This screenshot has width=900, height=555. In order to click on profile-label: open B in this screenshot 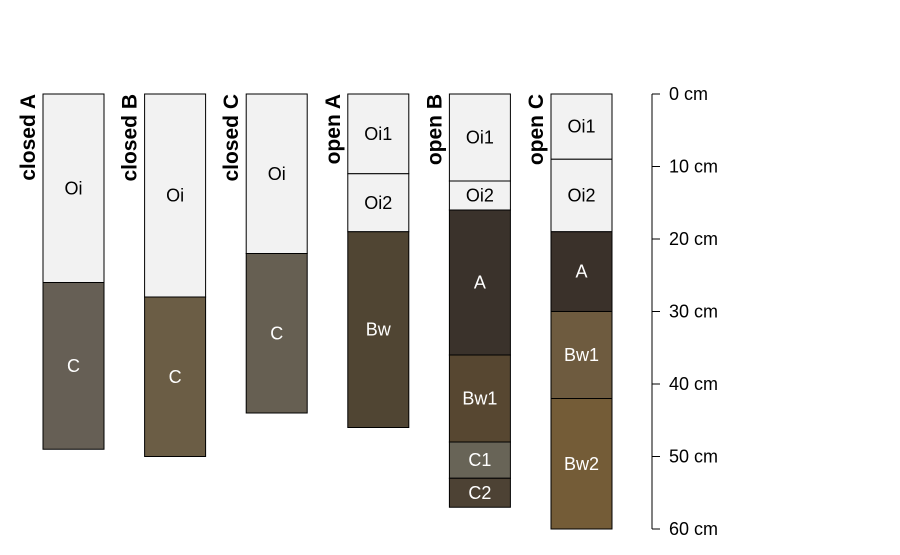, I will do `click(434, 129)`.